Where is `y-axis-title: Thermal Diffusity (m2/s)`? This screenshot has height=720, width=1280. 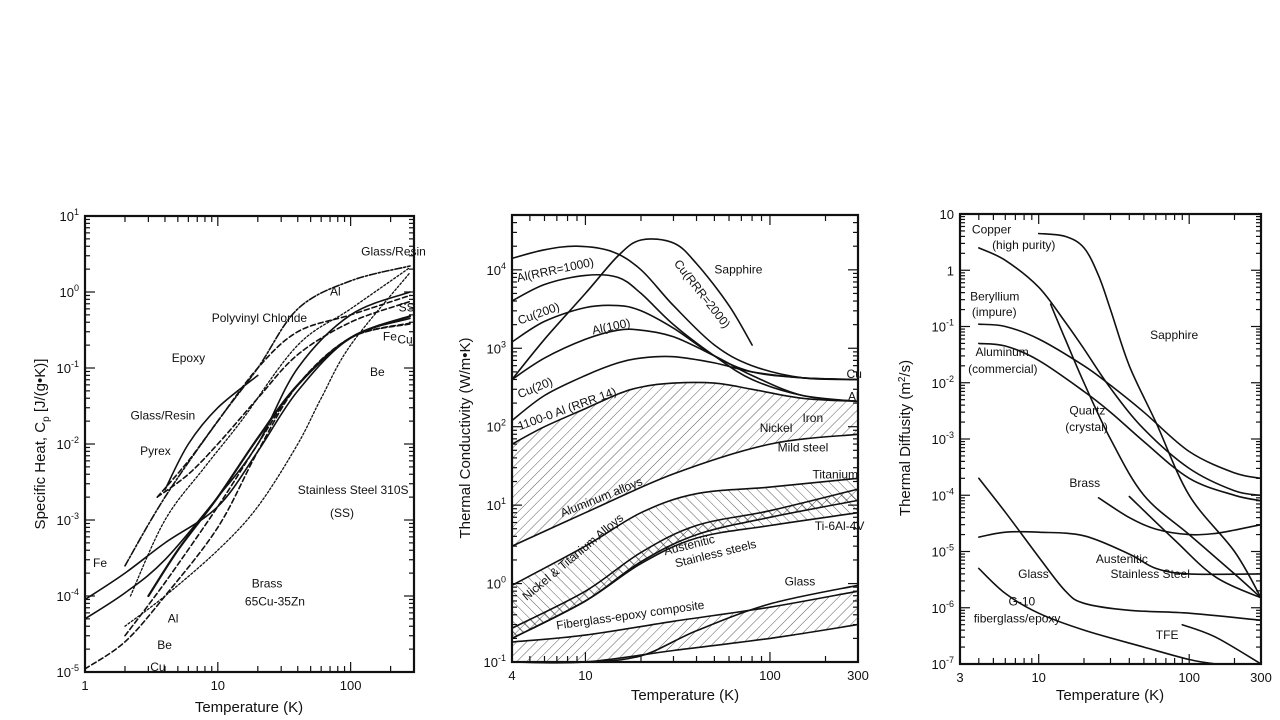 y-axis-title: Thermal Diffusity (m2/s) is located at coordinates (905, 438).